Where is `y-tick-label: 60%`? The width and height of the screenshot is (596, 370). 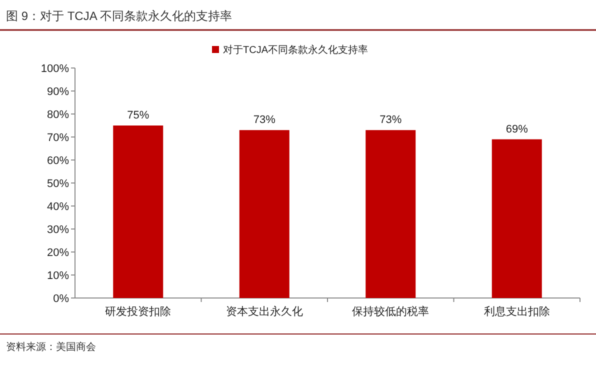
y-tick-label: 60% is located at coordinates (58, 161).